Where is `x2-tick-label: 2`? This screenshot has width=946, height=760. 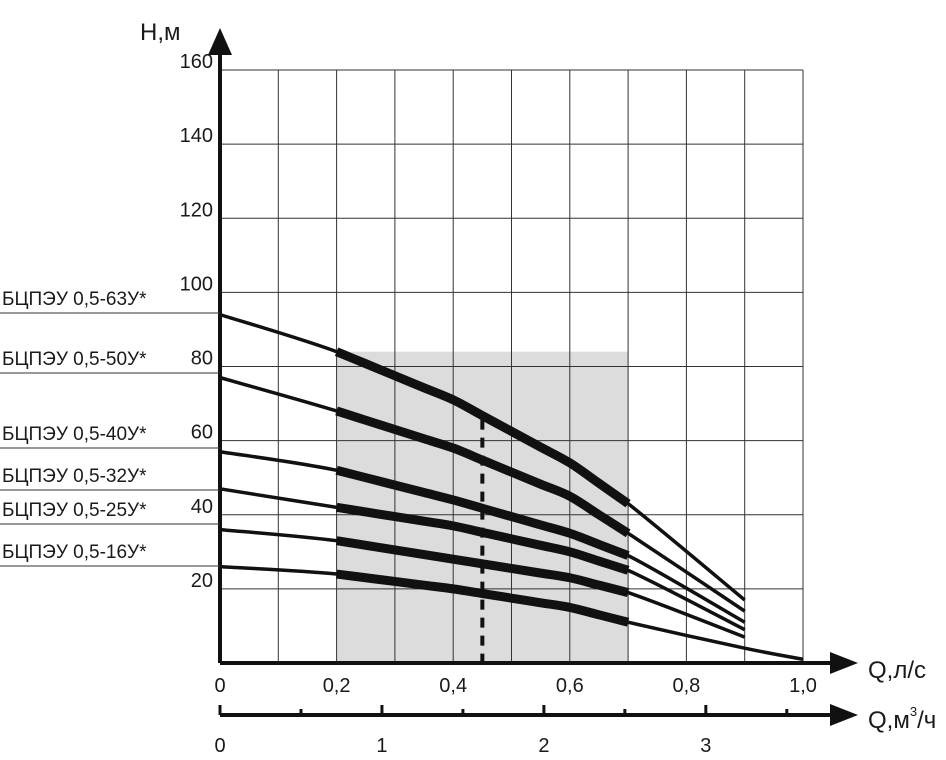
x2-tick-label: 2 is located at coordinates (543, 746).